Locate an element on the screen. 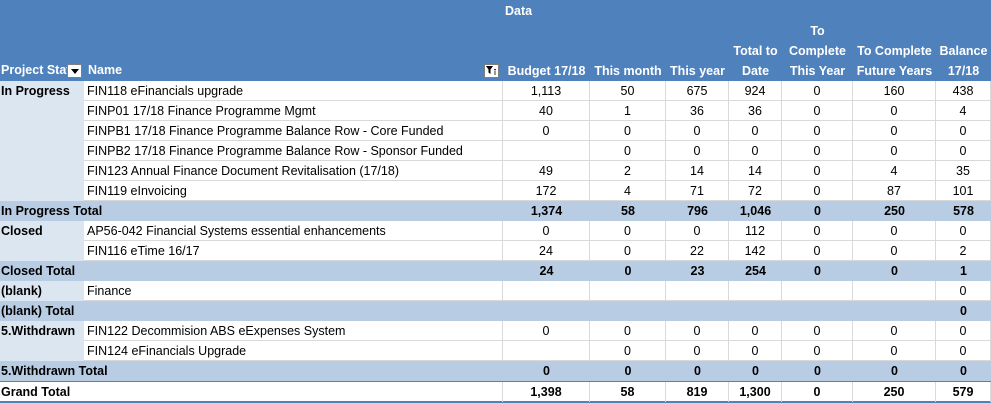 Image resolution: width=991 pixels, height=403 pixels. project-status-cell: Closed is located at coordinates (42, 231).